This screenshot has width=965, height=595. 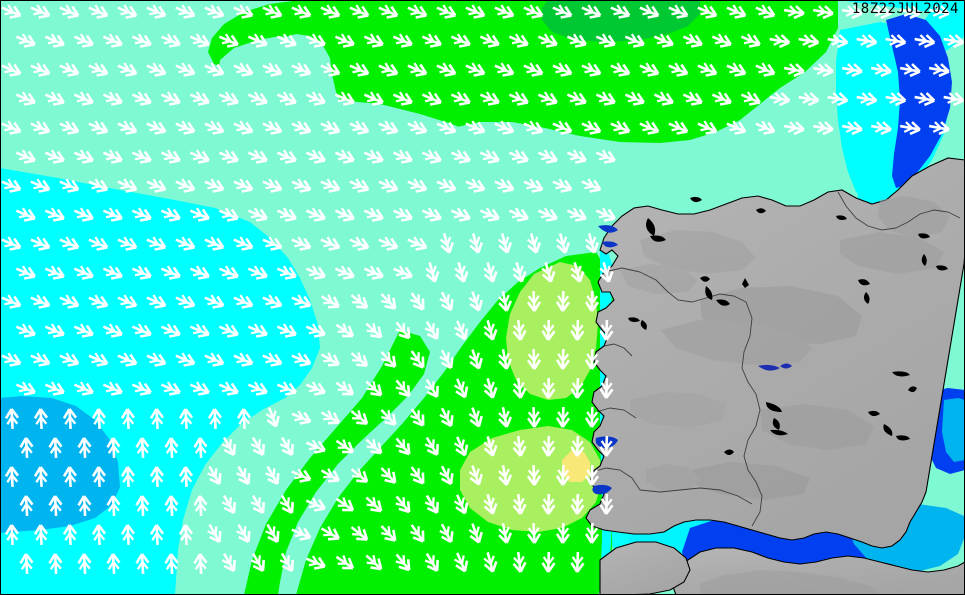 I want to click on region-north-atlantic-dark-green-patch, so click(x=621, y=21).